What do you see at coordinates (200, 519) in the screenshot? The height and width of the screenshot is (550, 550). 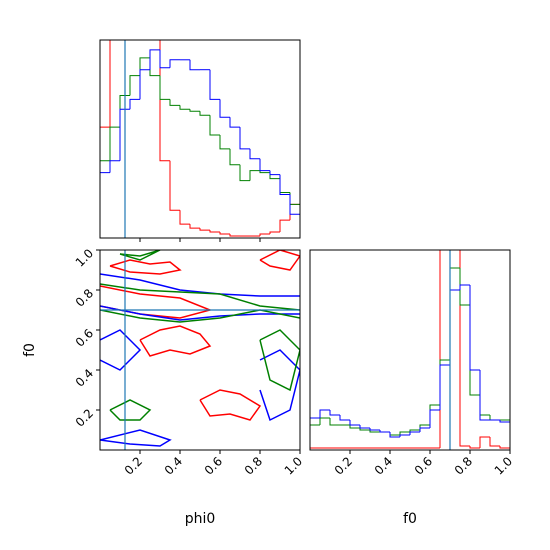 I see `x-axis-label: phi0` at bounding box center [200, 519].